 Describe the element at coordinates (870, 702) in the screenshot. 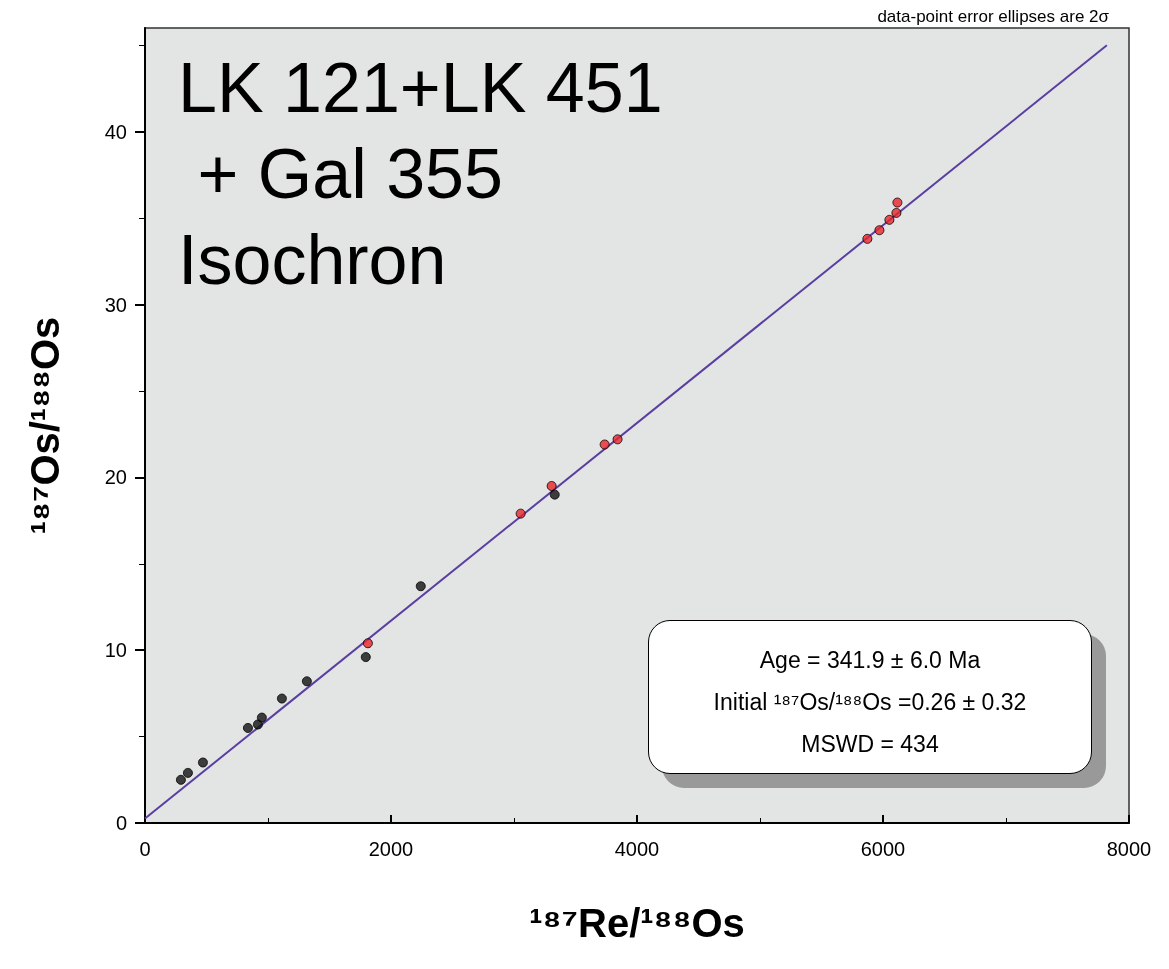

I see `annotation: Initial ¹⁸⁷Os/¹⁸⁸Os =0.26 ± 0.32` at that location.